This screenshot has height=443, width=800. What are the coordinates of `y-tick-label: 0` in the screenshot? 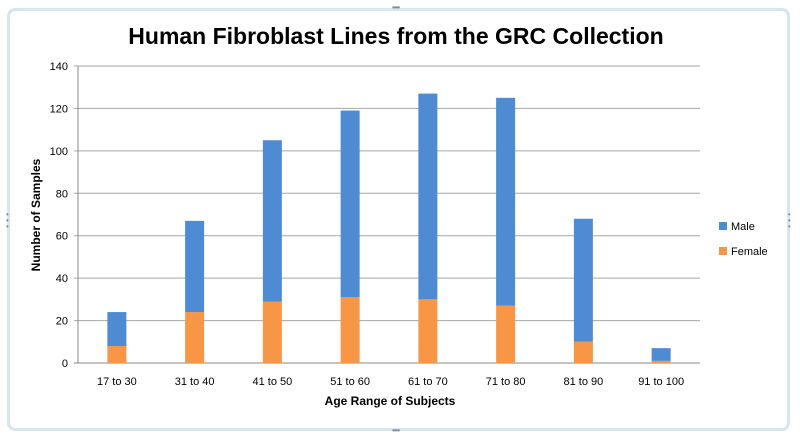 It's located at (65, 364).